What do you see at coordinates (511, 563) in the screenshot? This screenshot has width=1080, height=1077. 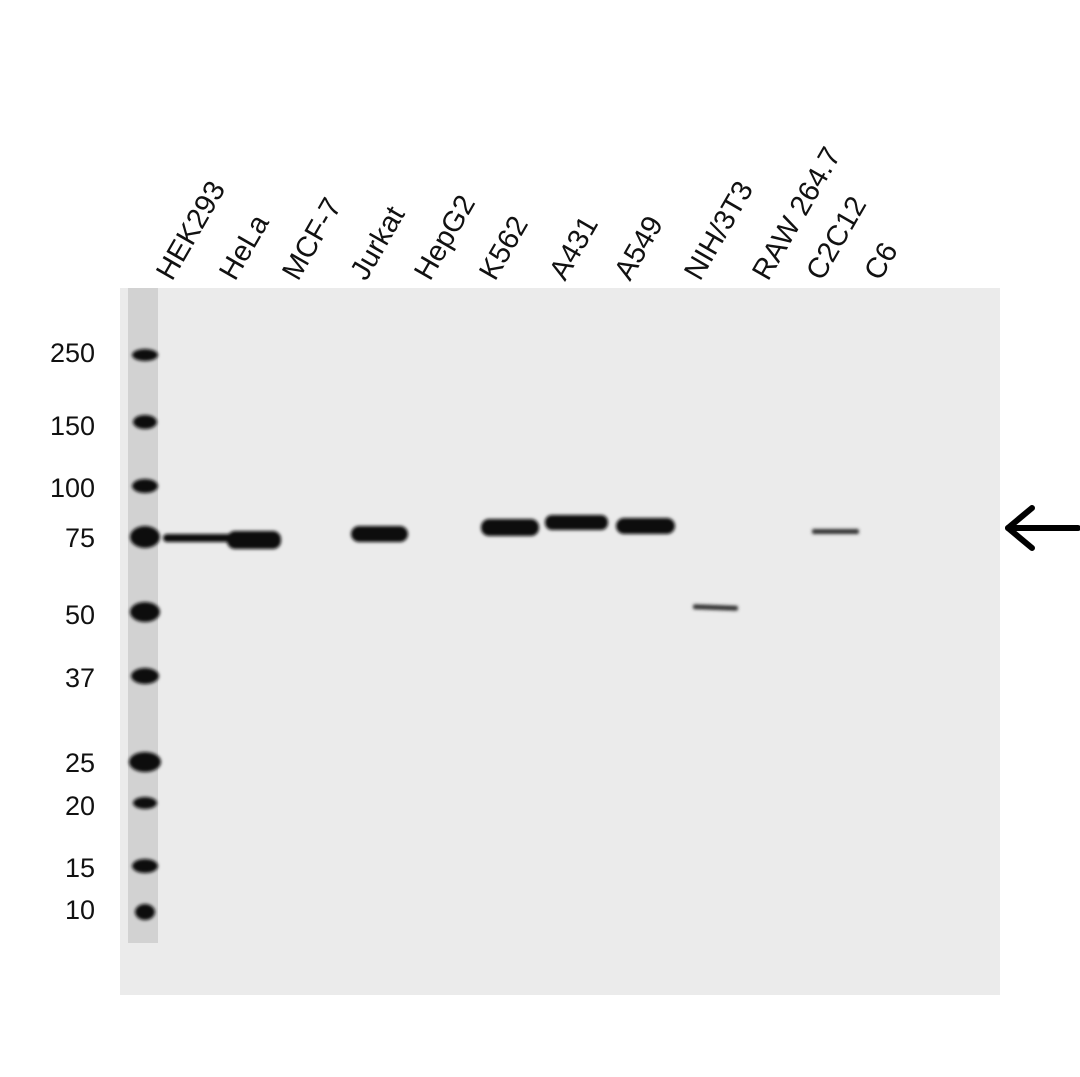 I see `bands` at bounding box center [511, 563].